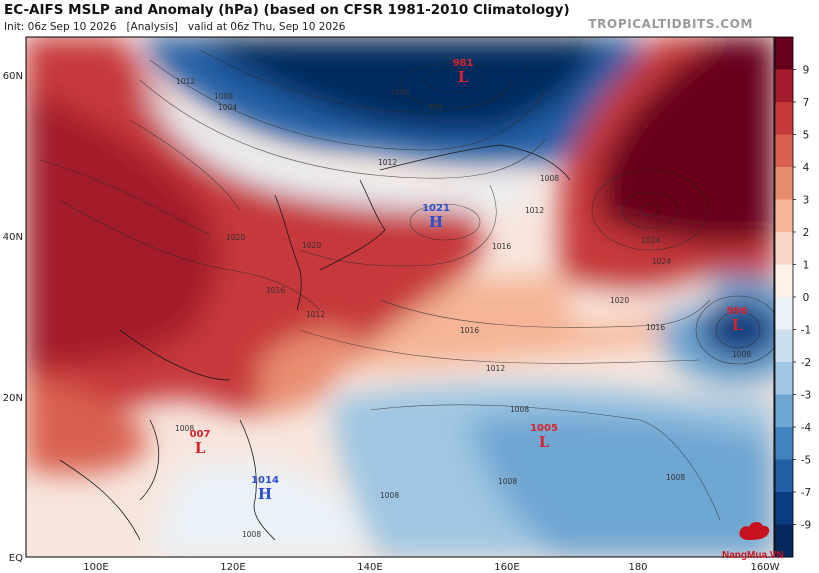  Describe the element at coordinates (737, 311) in the screenshot. I see `center-value: 996` at that location.